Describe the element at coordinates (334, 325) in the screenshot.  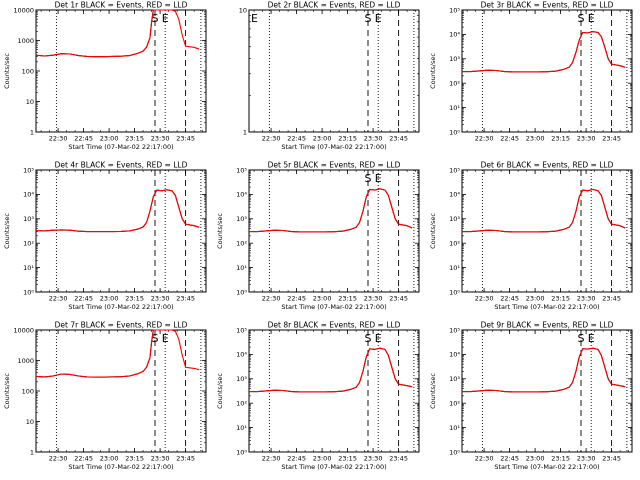
I see `chart-title: Det 8r BLACK = Events, RED = LLD` at that location.